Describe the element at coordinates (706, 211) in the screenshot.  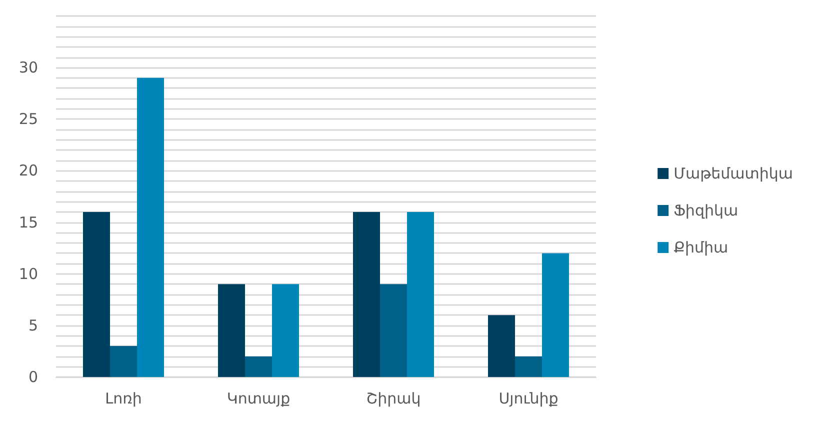
I see `legend-label: Ֆիզիկա` at that location.